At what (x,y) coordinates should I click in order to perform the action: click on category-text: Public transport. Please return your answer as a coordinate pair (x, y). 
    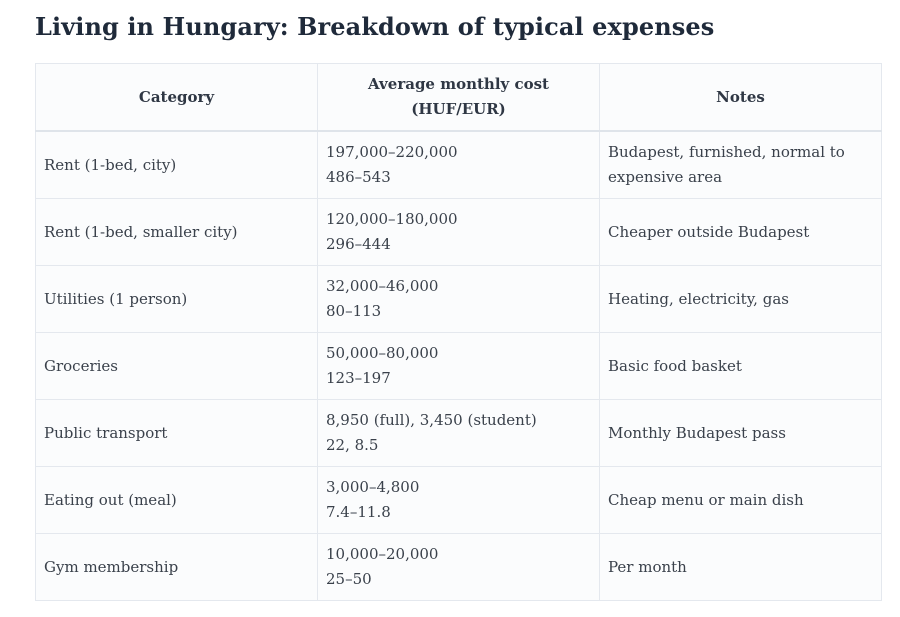
    Looking at the image, I should click on (106, 432).